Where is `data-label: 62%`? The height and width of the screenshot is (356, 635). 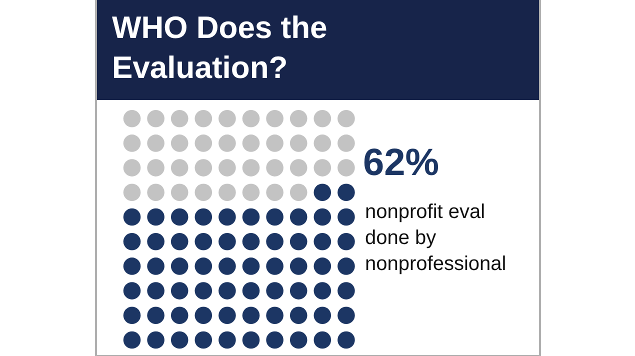 data-label: 62% is located at coordinates (401, 163).